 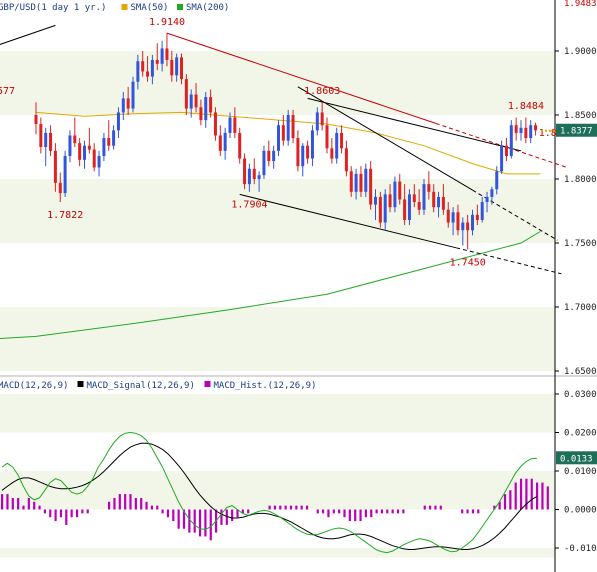 What do you see at coordinates (576, 132) in the screenshot?
I see `last-price-value: 1.8377` at bounding box center [576, 132].